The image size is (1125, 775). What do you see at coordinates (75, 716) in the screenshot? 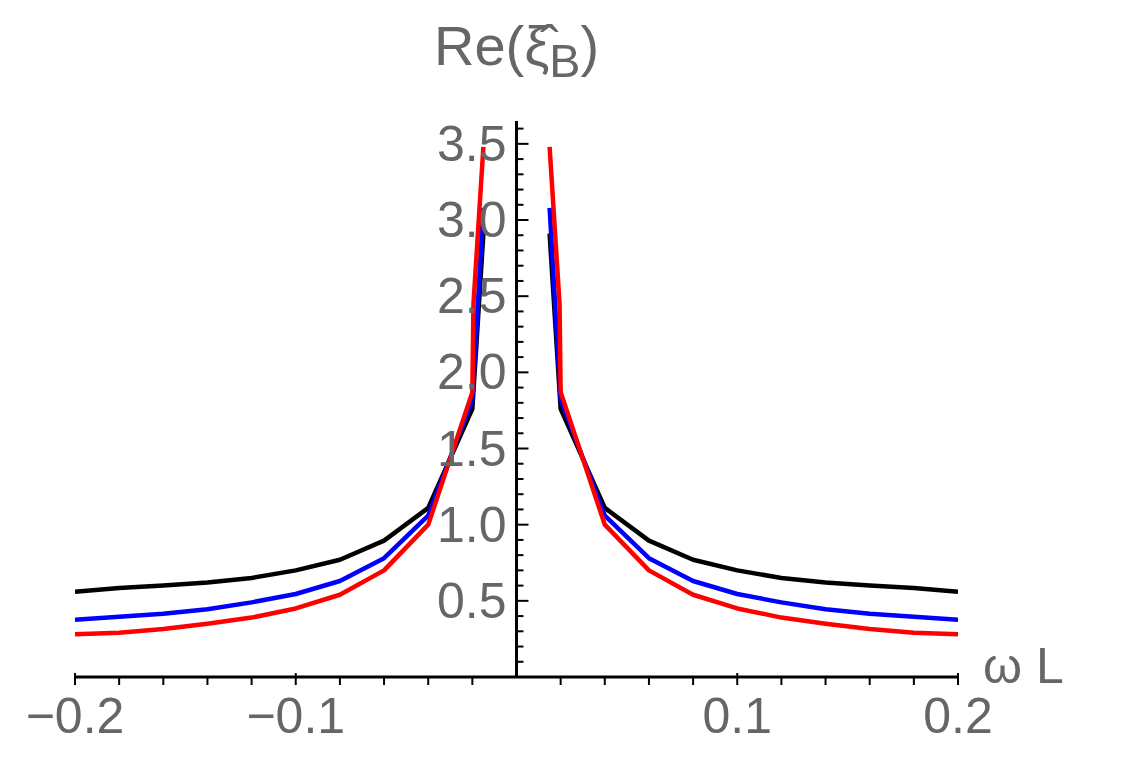
I see `x-tick-label: −0.2` at bounding box center [75, 716].